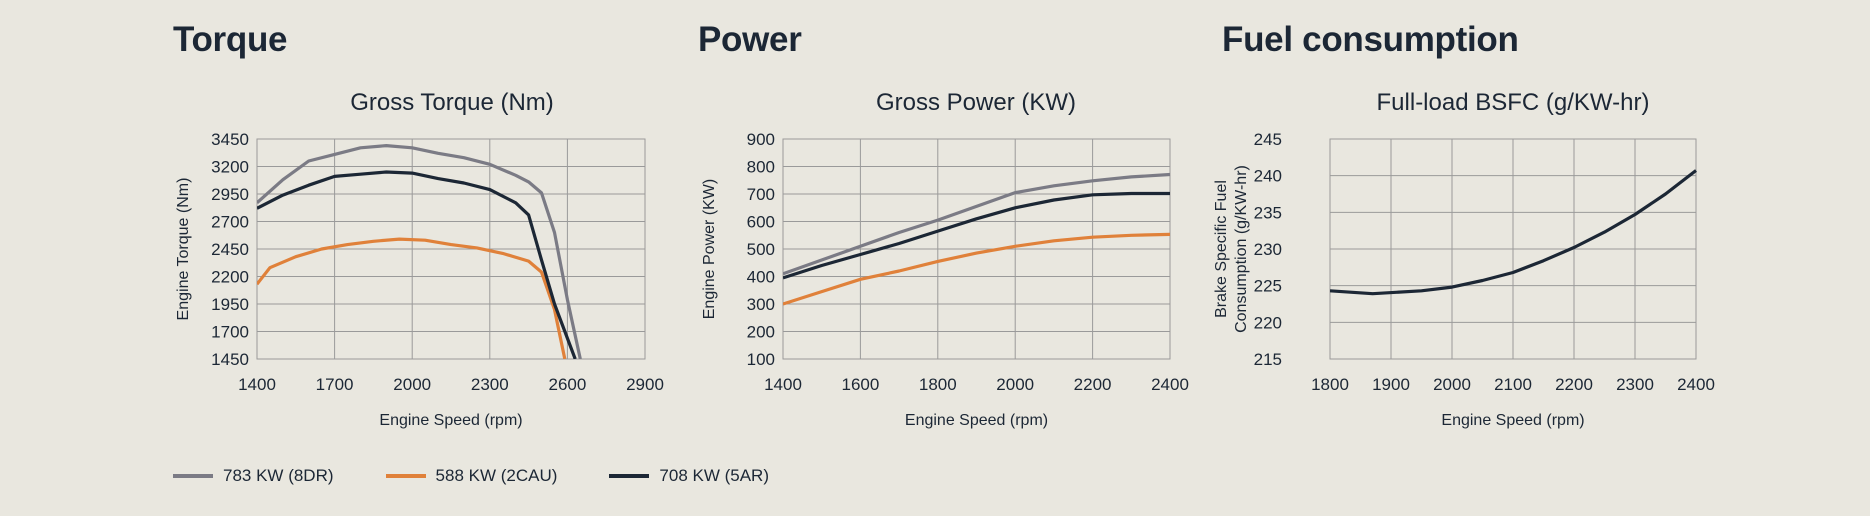 The image size is (1870, 516). I want to click on y-tick-label: 235, so click(1268, 212).